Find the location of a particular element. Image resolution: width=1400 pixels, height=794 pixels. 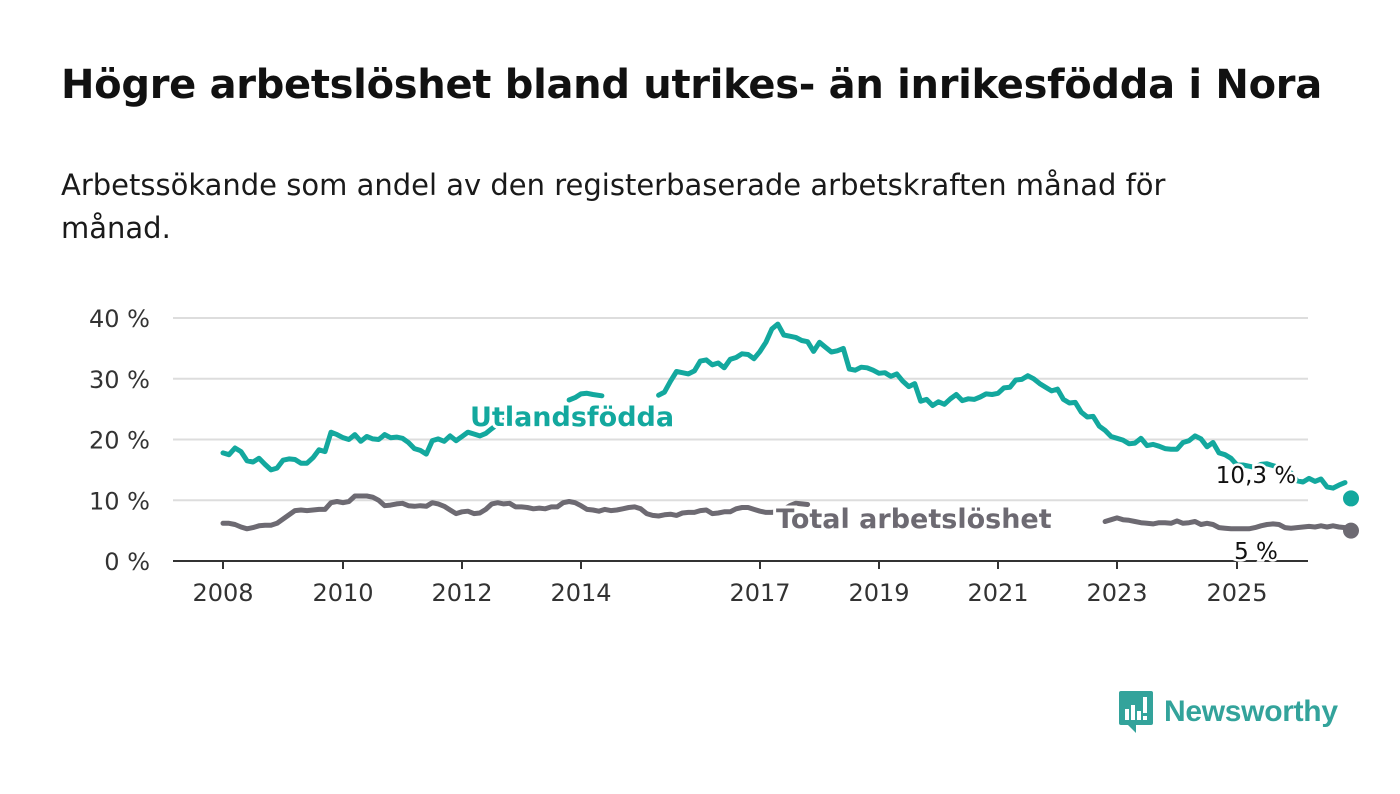

x-tick-label: 2012 is located at coordinates (461, 593).